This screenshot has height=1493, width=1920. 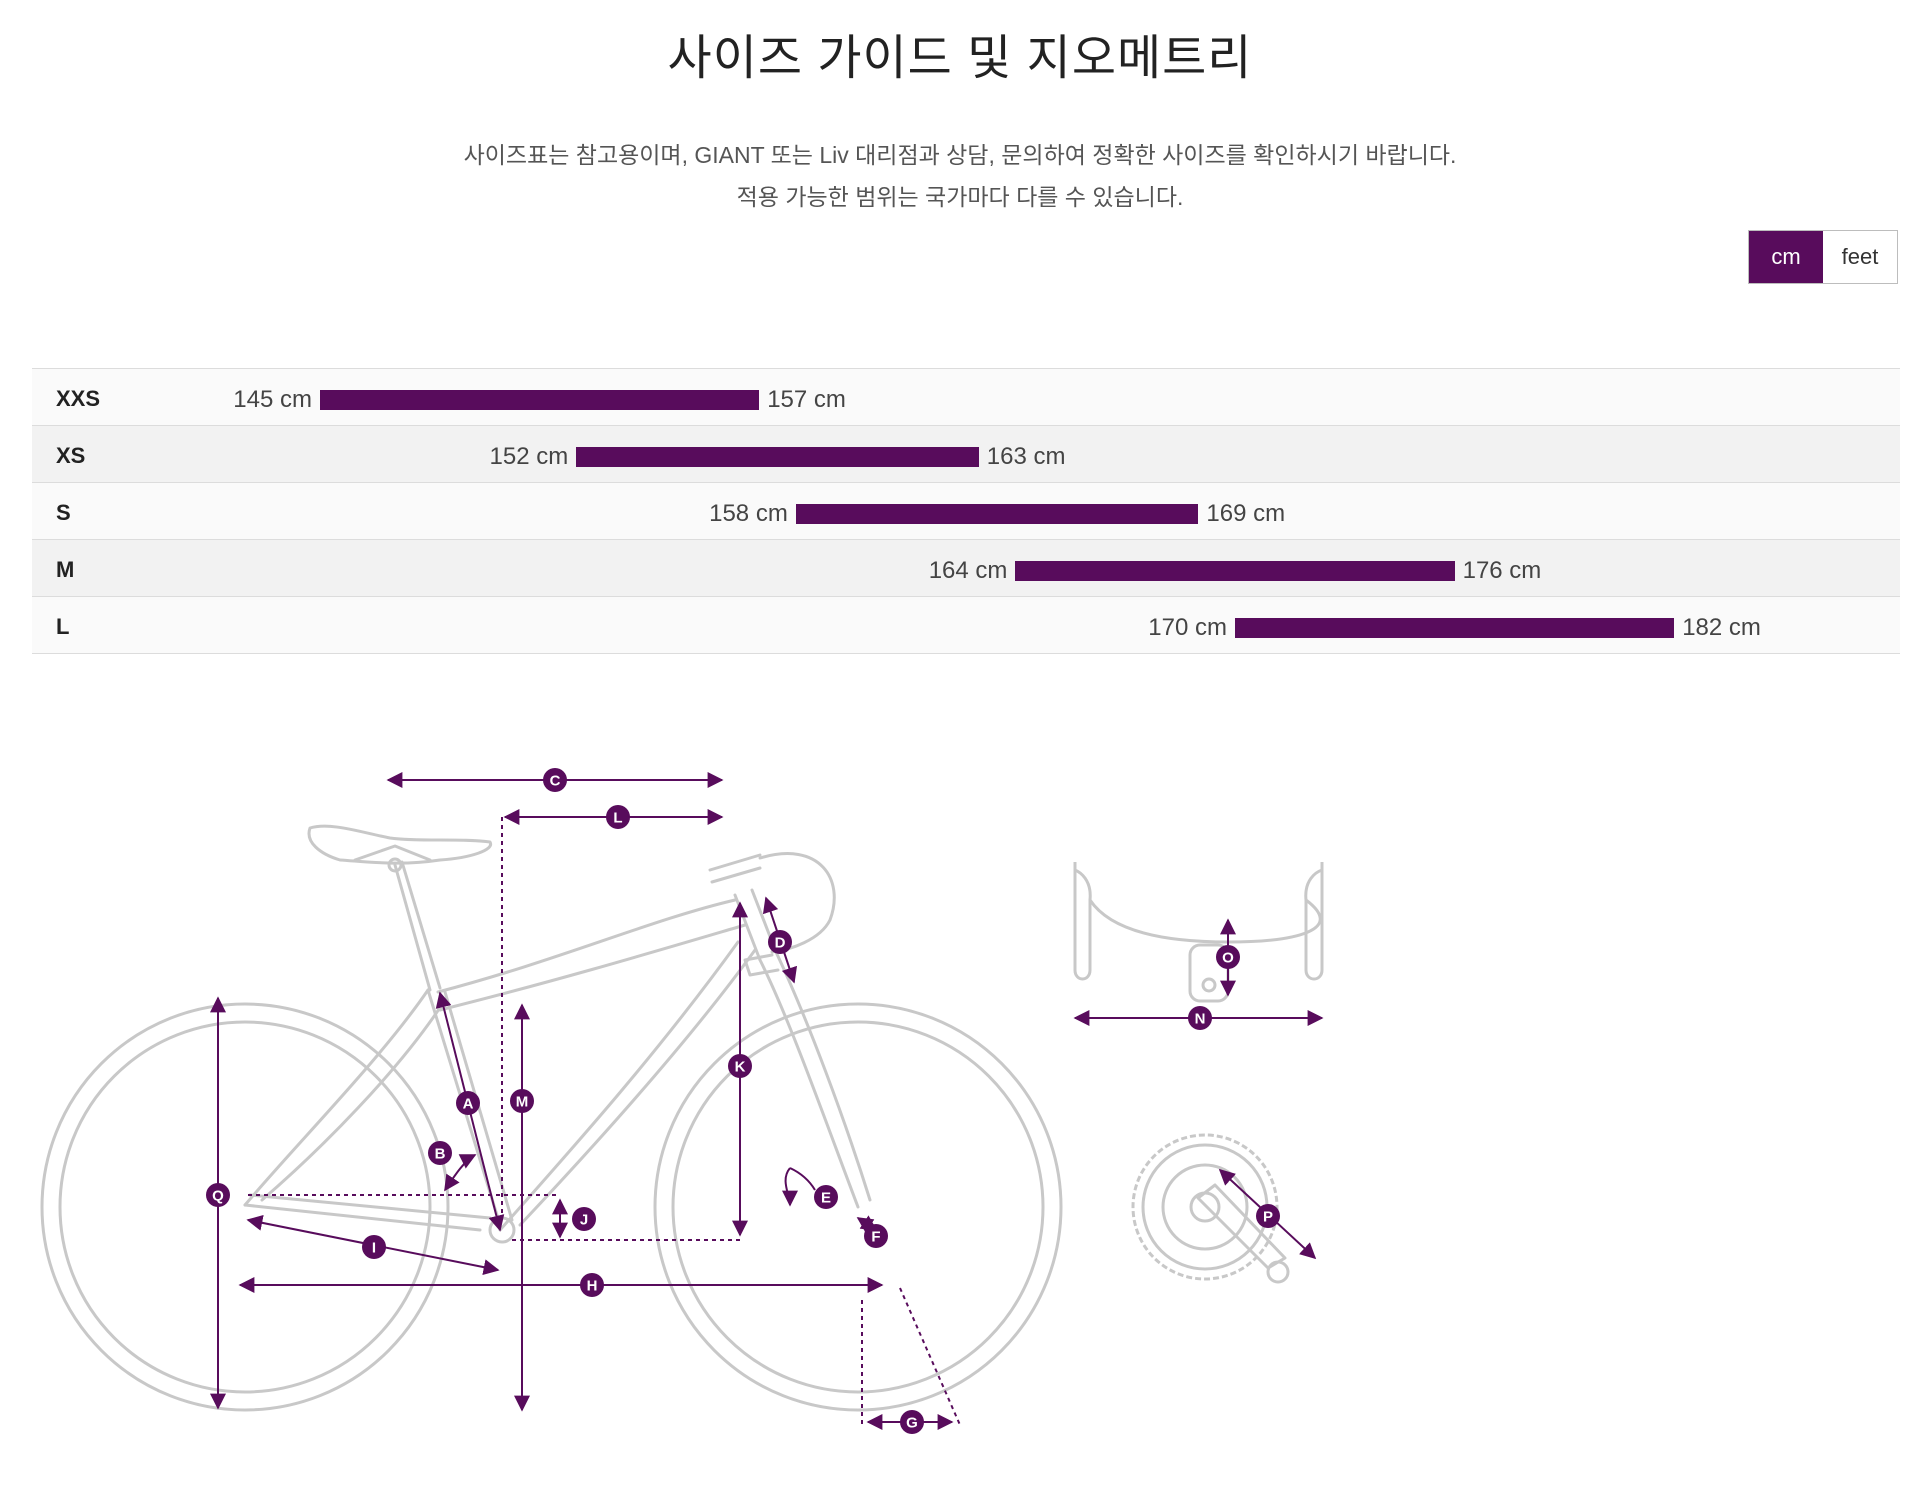 I want to click on geometry-marker-label: D, so click(x=780, y=943).